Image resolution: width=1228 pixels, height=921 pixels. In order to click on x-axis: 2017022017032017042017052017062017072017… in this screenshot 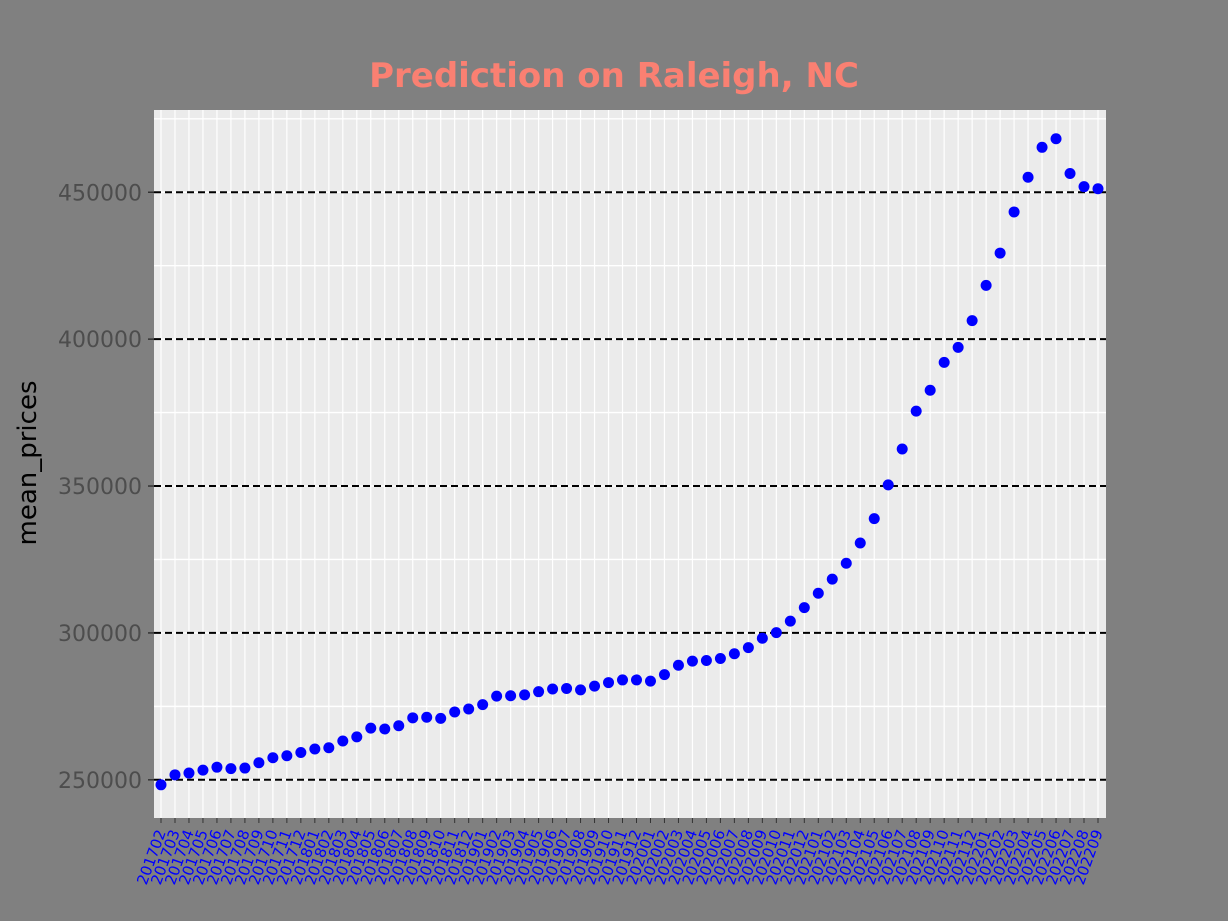, I will do `click(620, 852)`.